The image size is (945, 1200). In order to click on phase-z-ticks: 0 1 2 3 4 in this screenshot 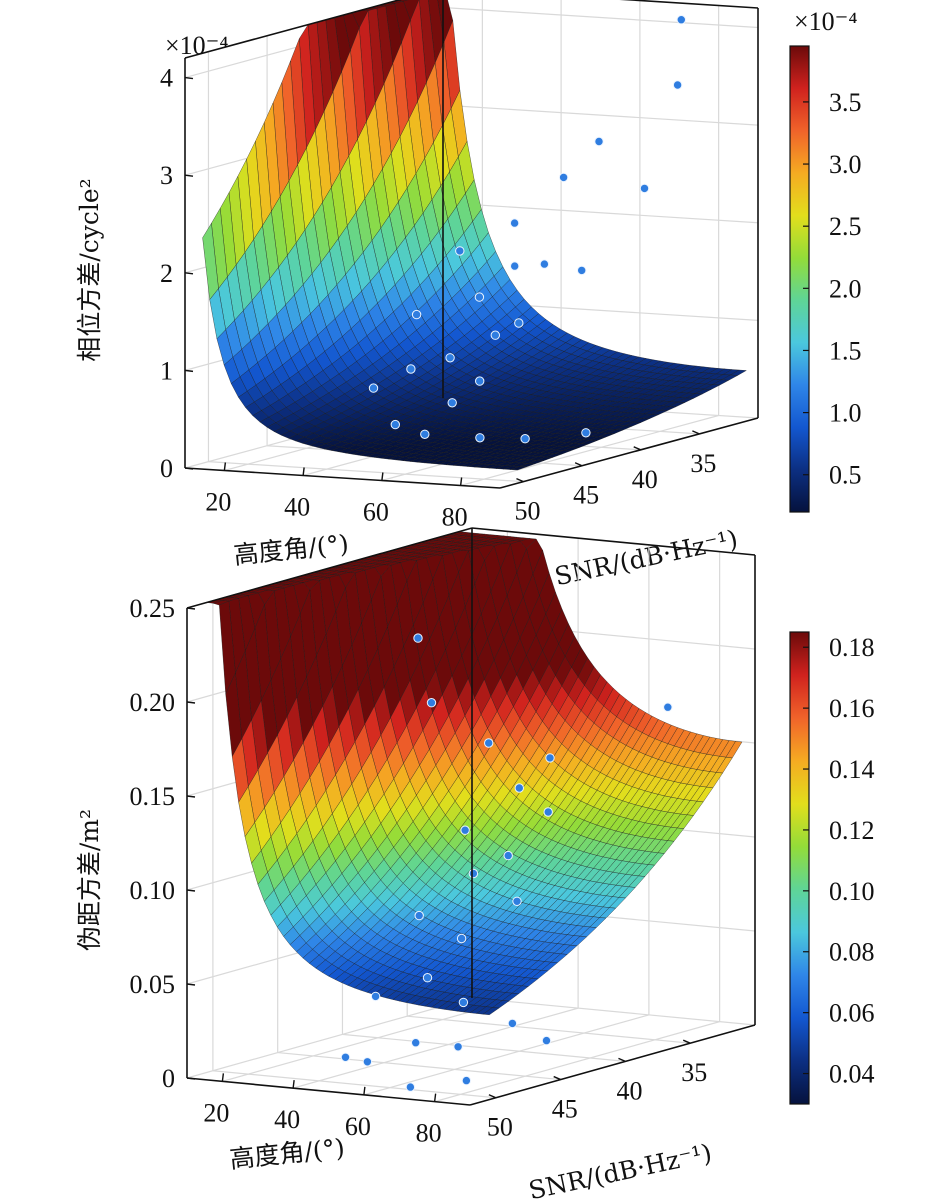, I will do `click(177, 273)`.